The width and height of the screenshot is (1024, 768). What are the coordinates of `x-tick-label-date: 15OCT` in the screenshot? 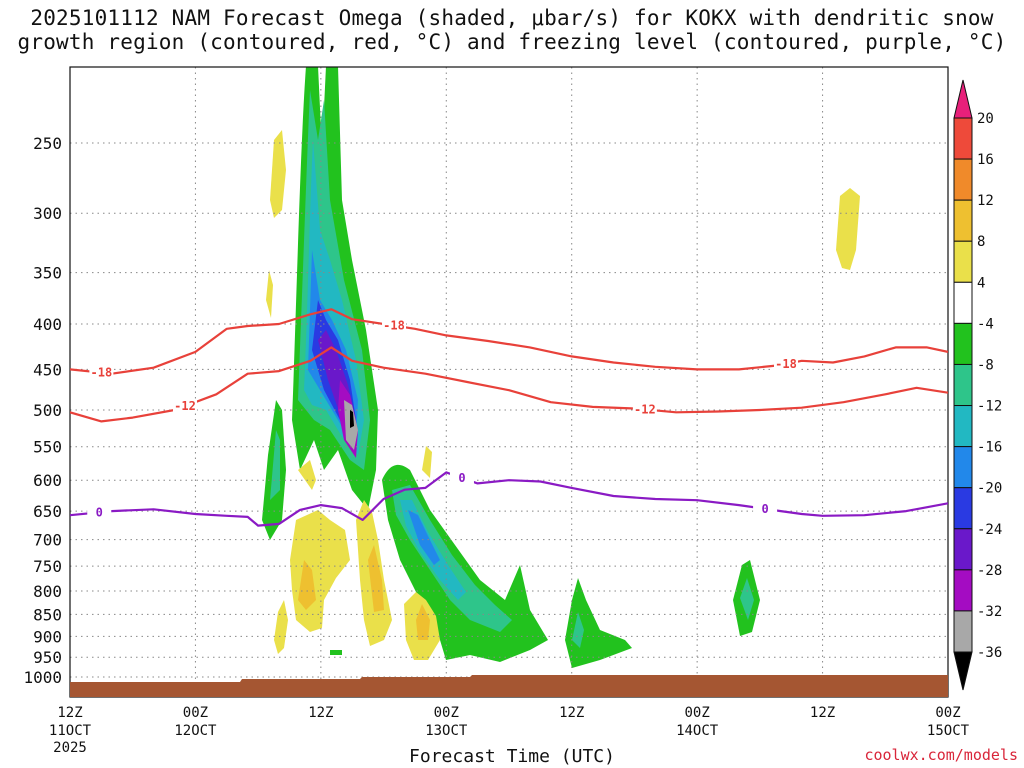 It's located at (948, 731).